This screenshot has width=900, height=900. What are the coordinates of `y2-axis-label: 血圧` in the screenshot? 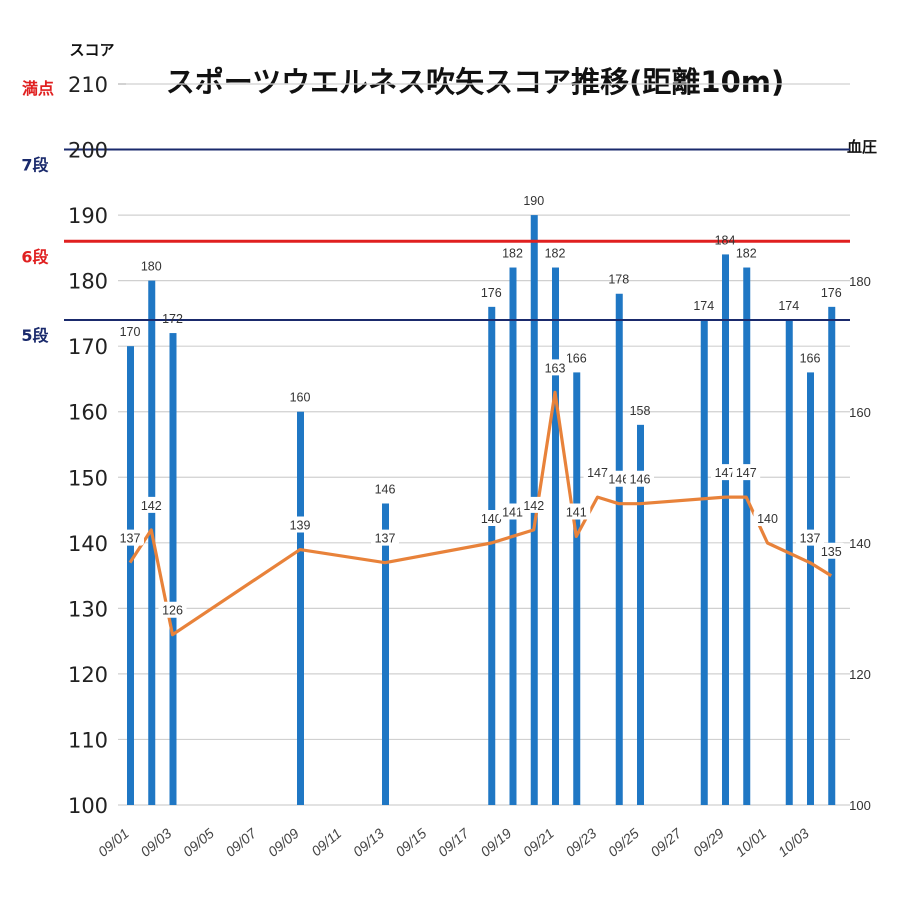 It's located at (862, 147).